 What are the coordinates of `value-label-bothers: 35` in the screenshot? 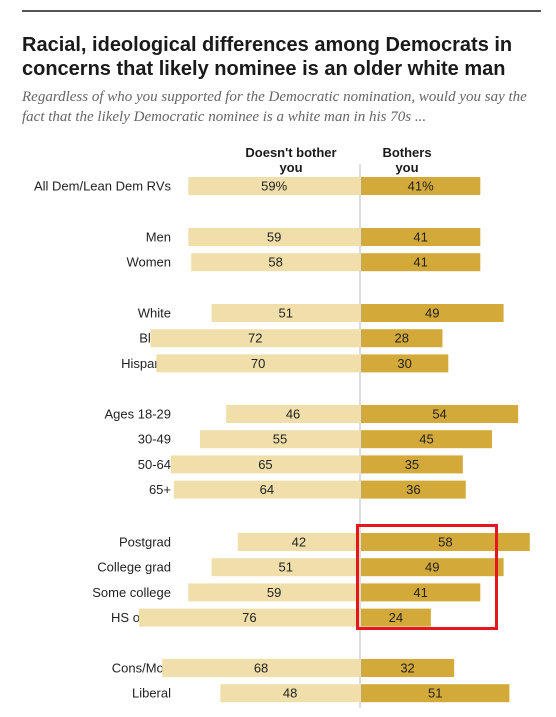 It's located at (412, 464).